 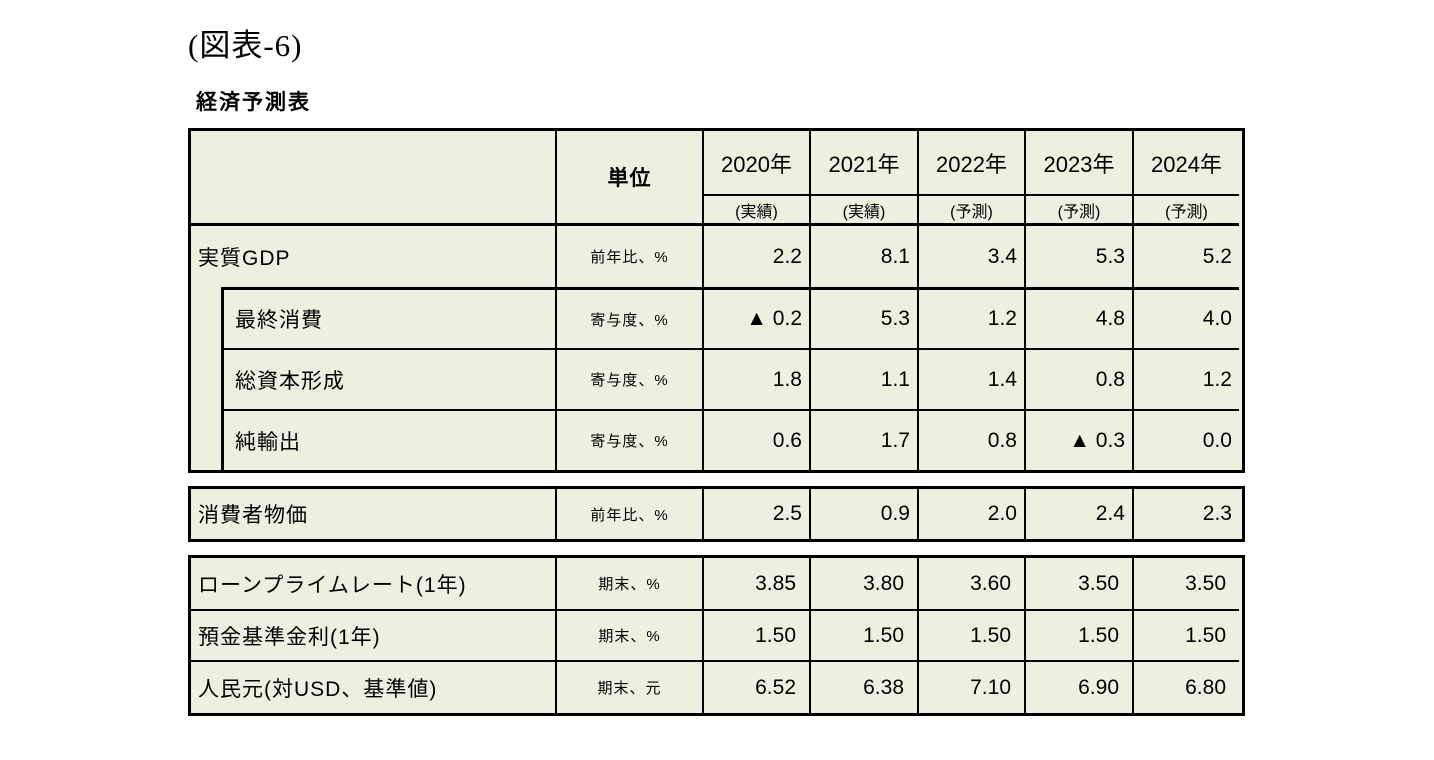 I want to click on value-cell: 8.1, so click(x=863, y=255).